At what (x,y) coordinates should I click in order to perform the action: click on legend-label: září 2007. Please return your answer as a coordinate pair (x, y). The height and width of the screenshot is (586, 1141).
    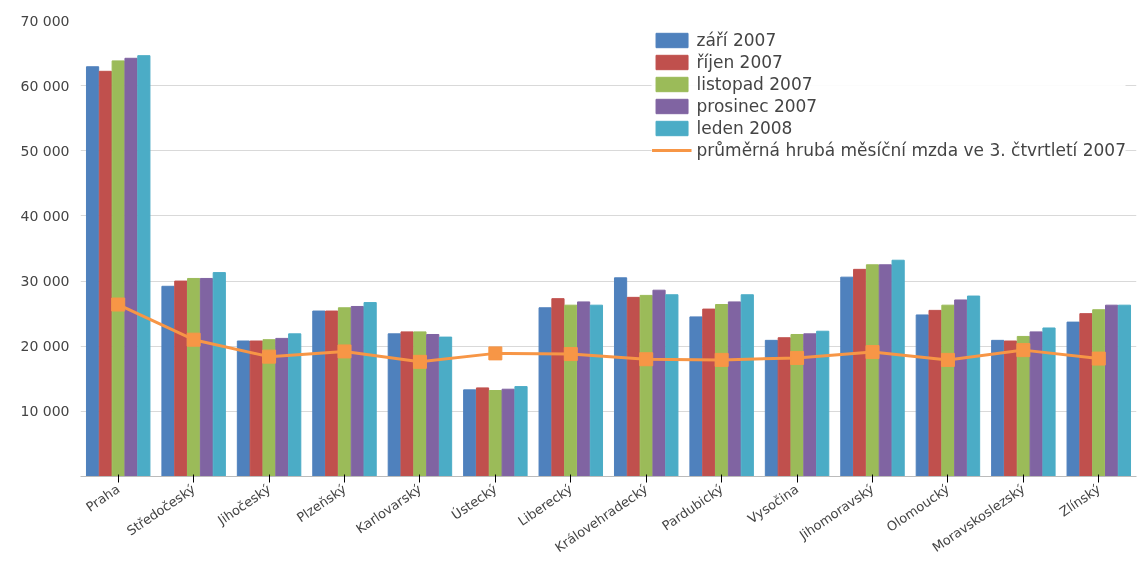
    Looking at the image, I should click on (736, 40).